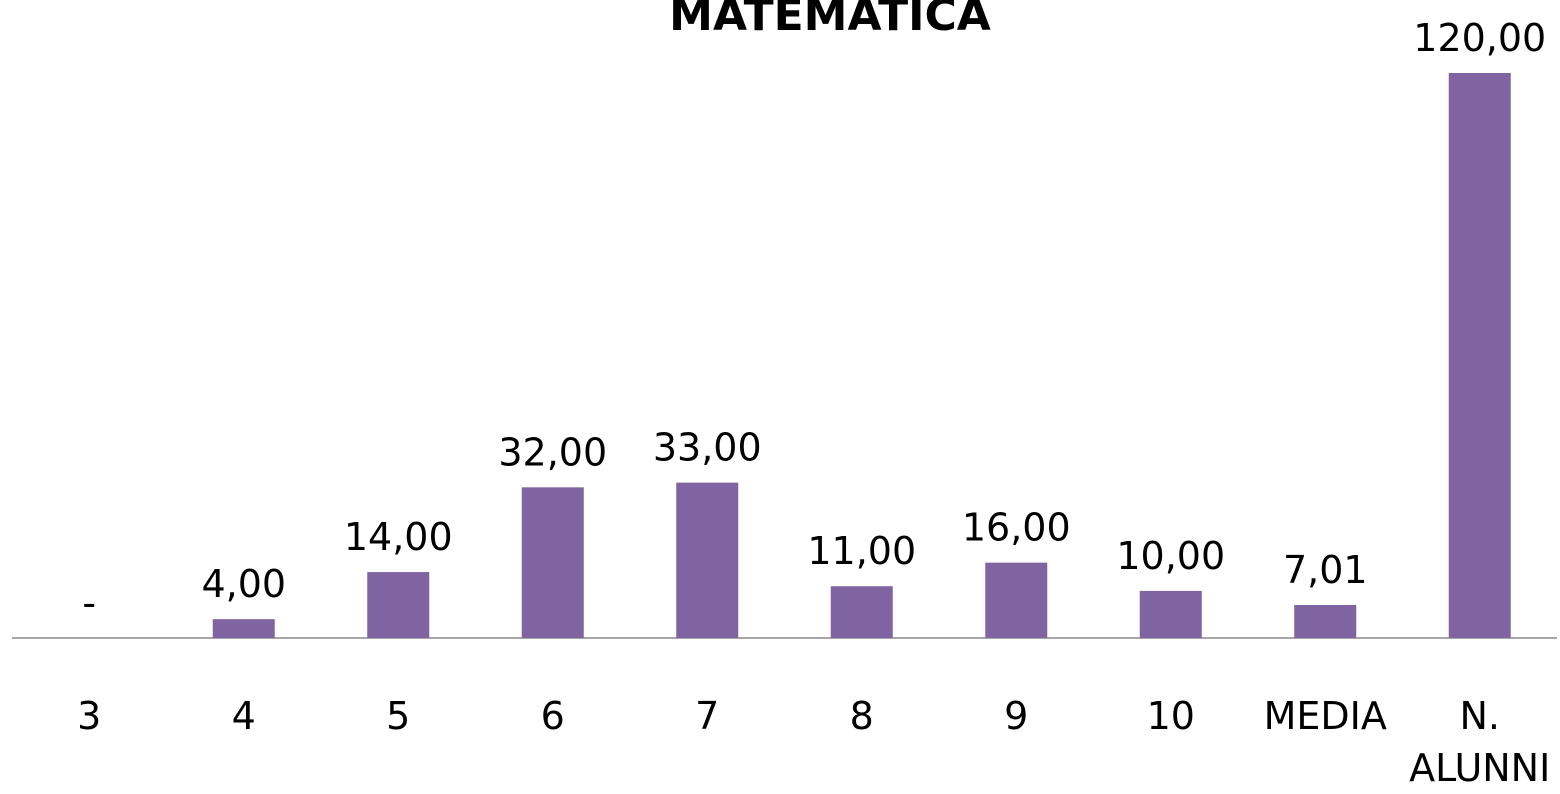 Image resolution: width=1560 pixels, height=794 pixels. I want to click on value-label: 120,00, so click(1479, 38).